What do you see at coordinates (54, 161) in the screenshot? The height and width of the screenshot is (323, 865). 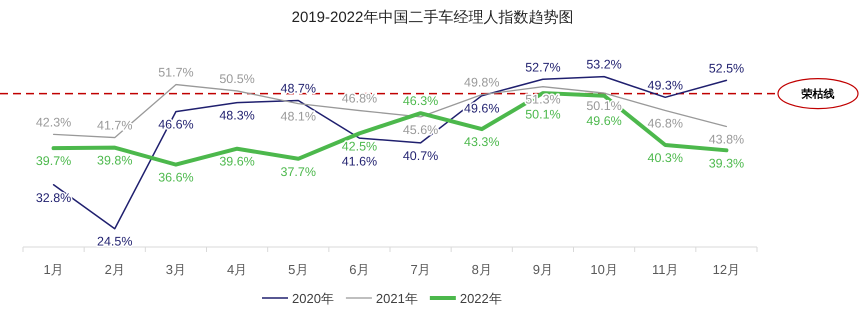 I see `data-label: 39.7%` at bounding box center [54, 161].